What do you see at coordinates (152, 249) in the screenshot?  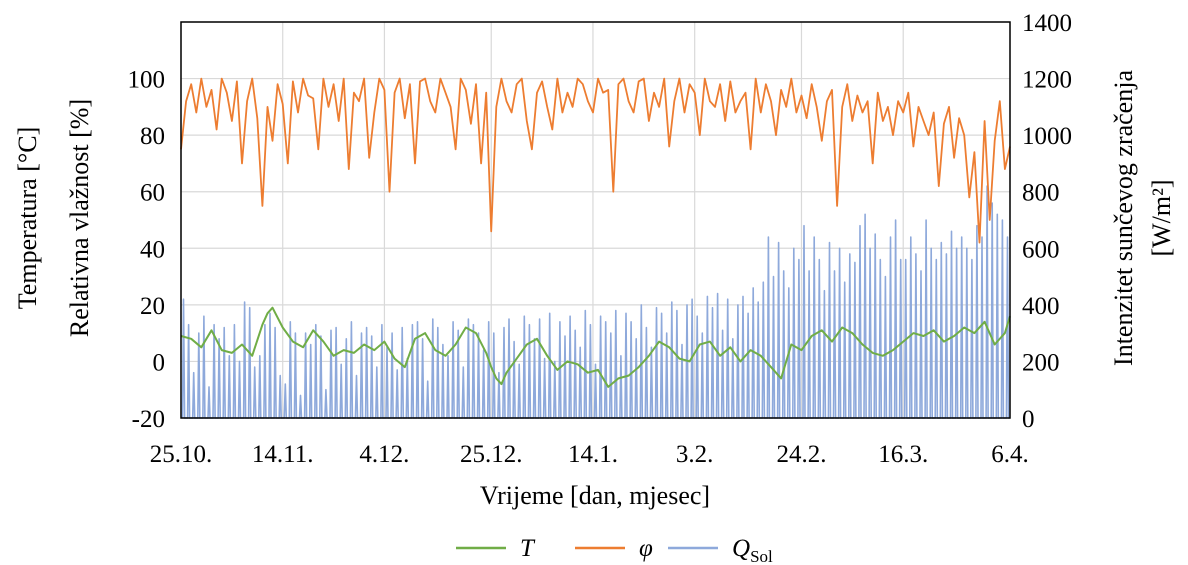 I see `y-left-tick-label: 40` at bounding box center [152, 249].